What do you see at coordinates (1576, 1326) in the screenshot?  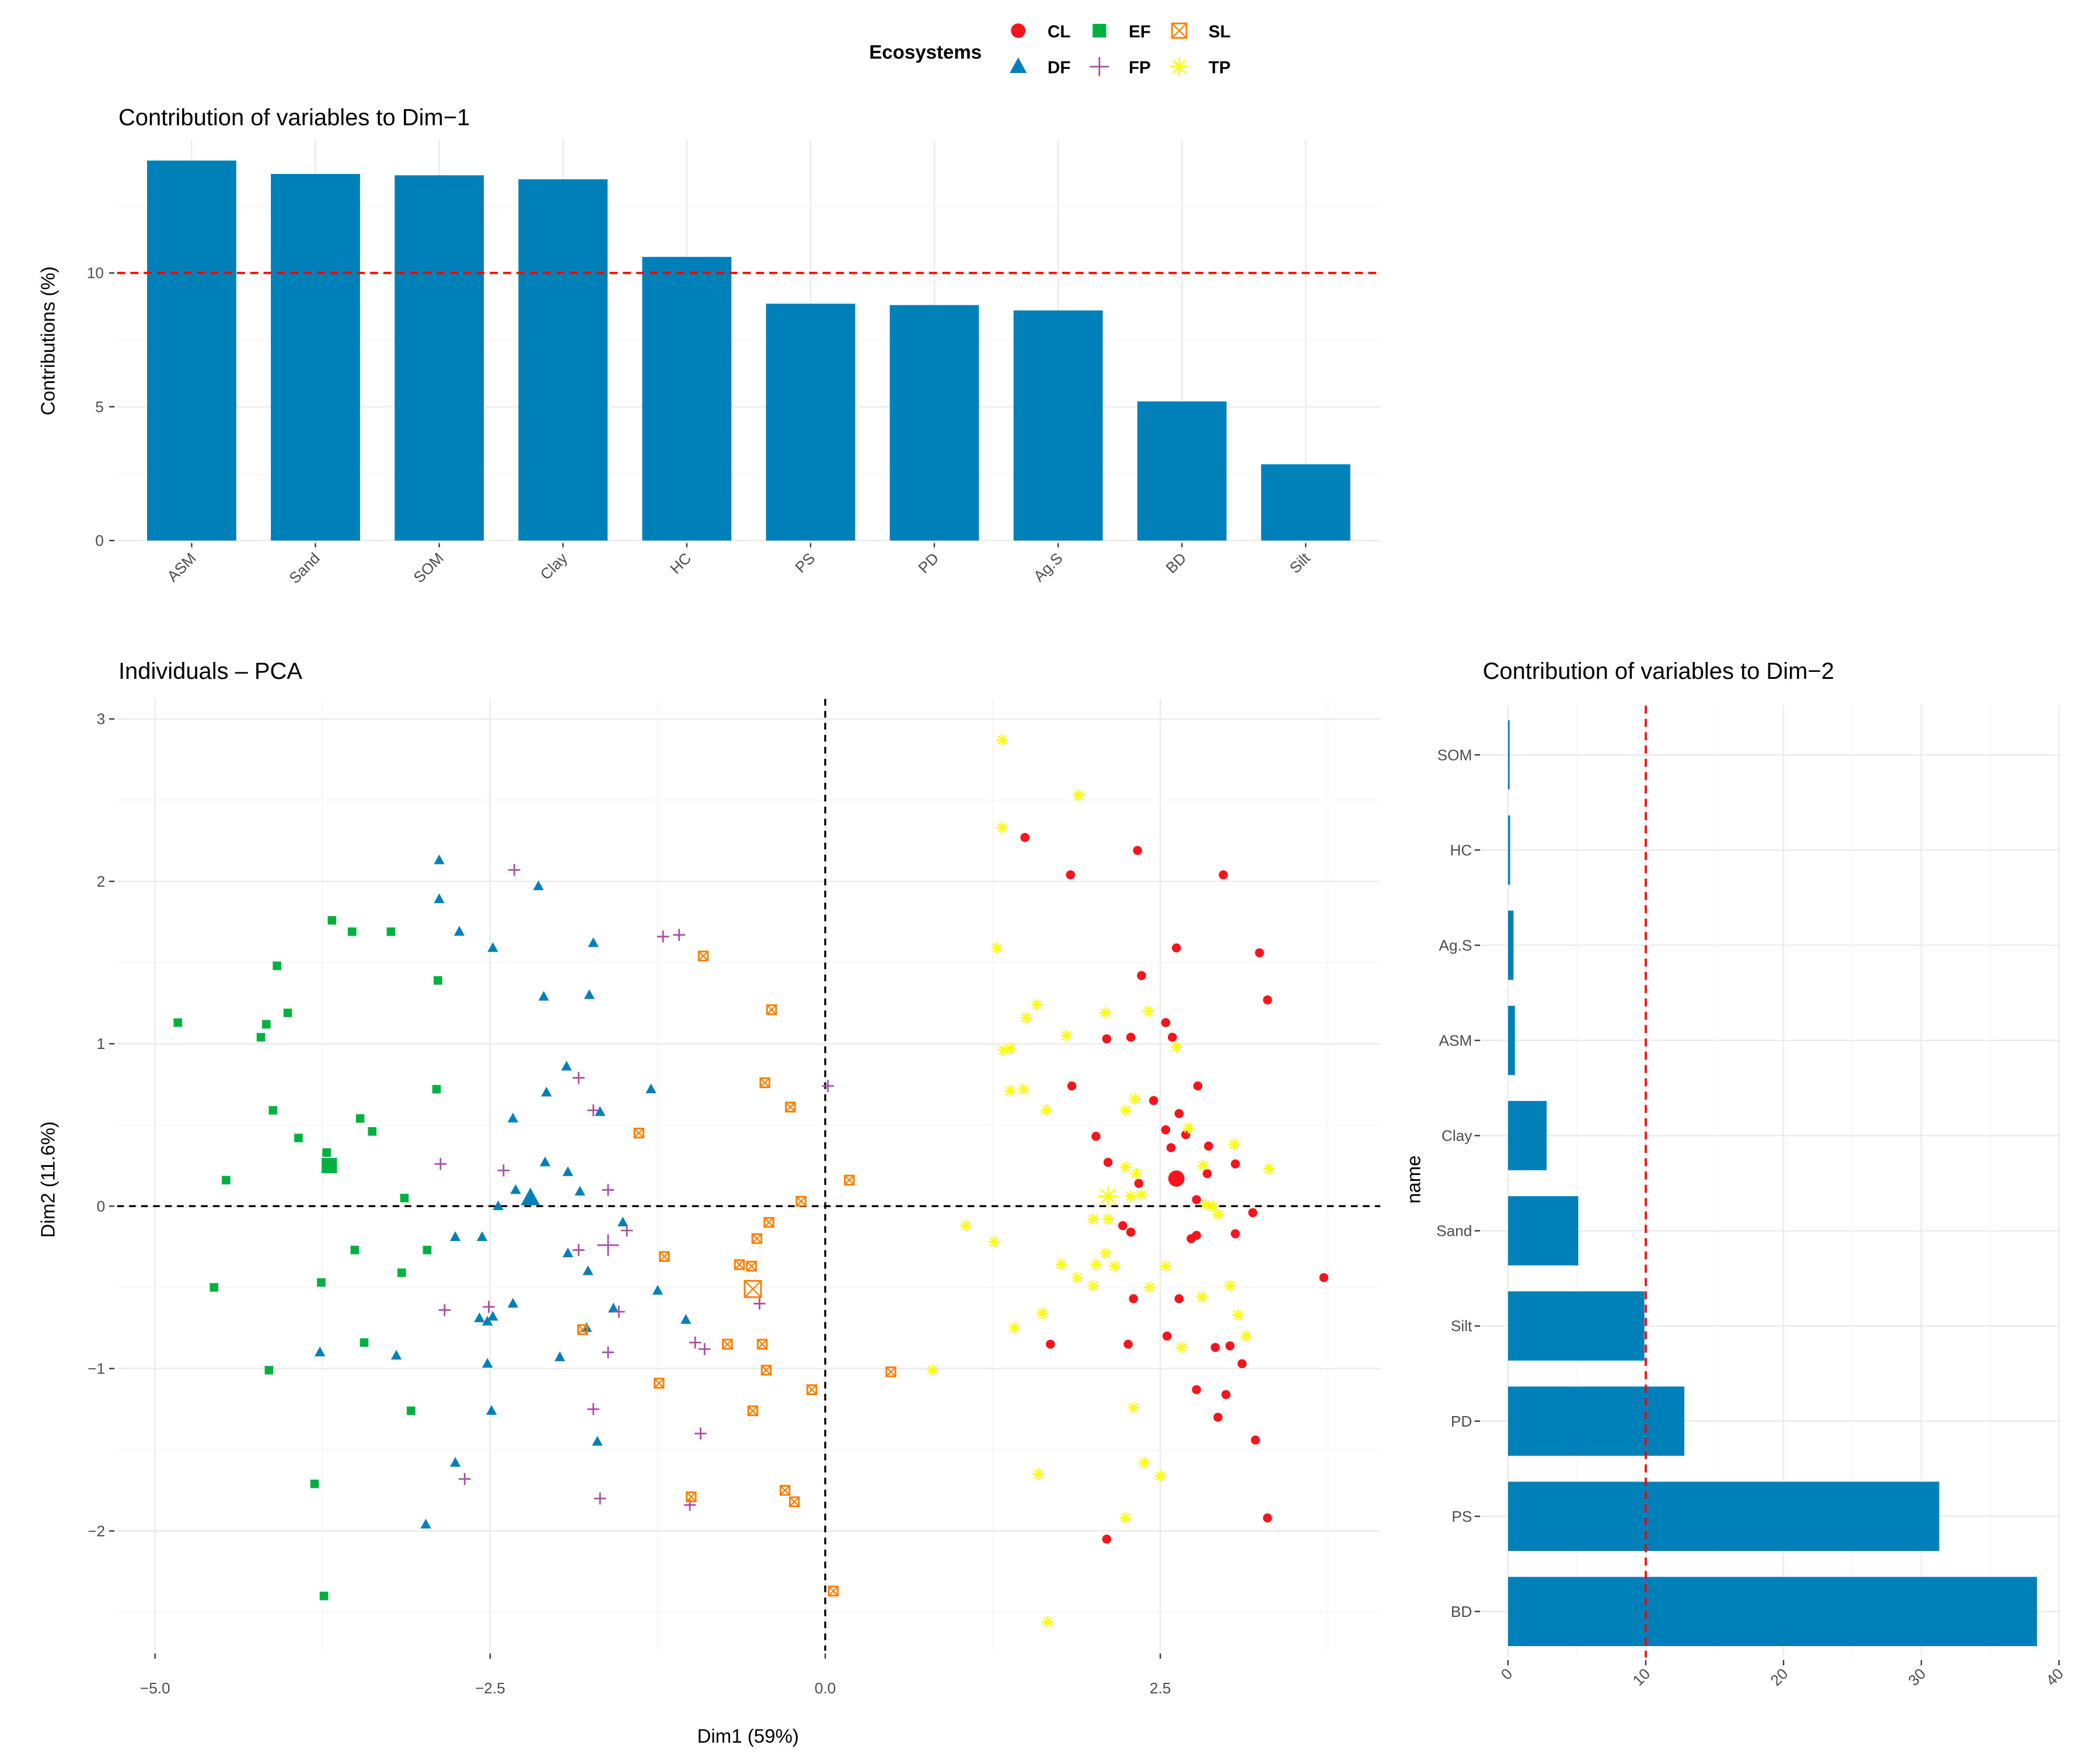 I see `bar-silt` at bounding box center [1576, 1326].